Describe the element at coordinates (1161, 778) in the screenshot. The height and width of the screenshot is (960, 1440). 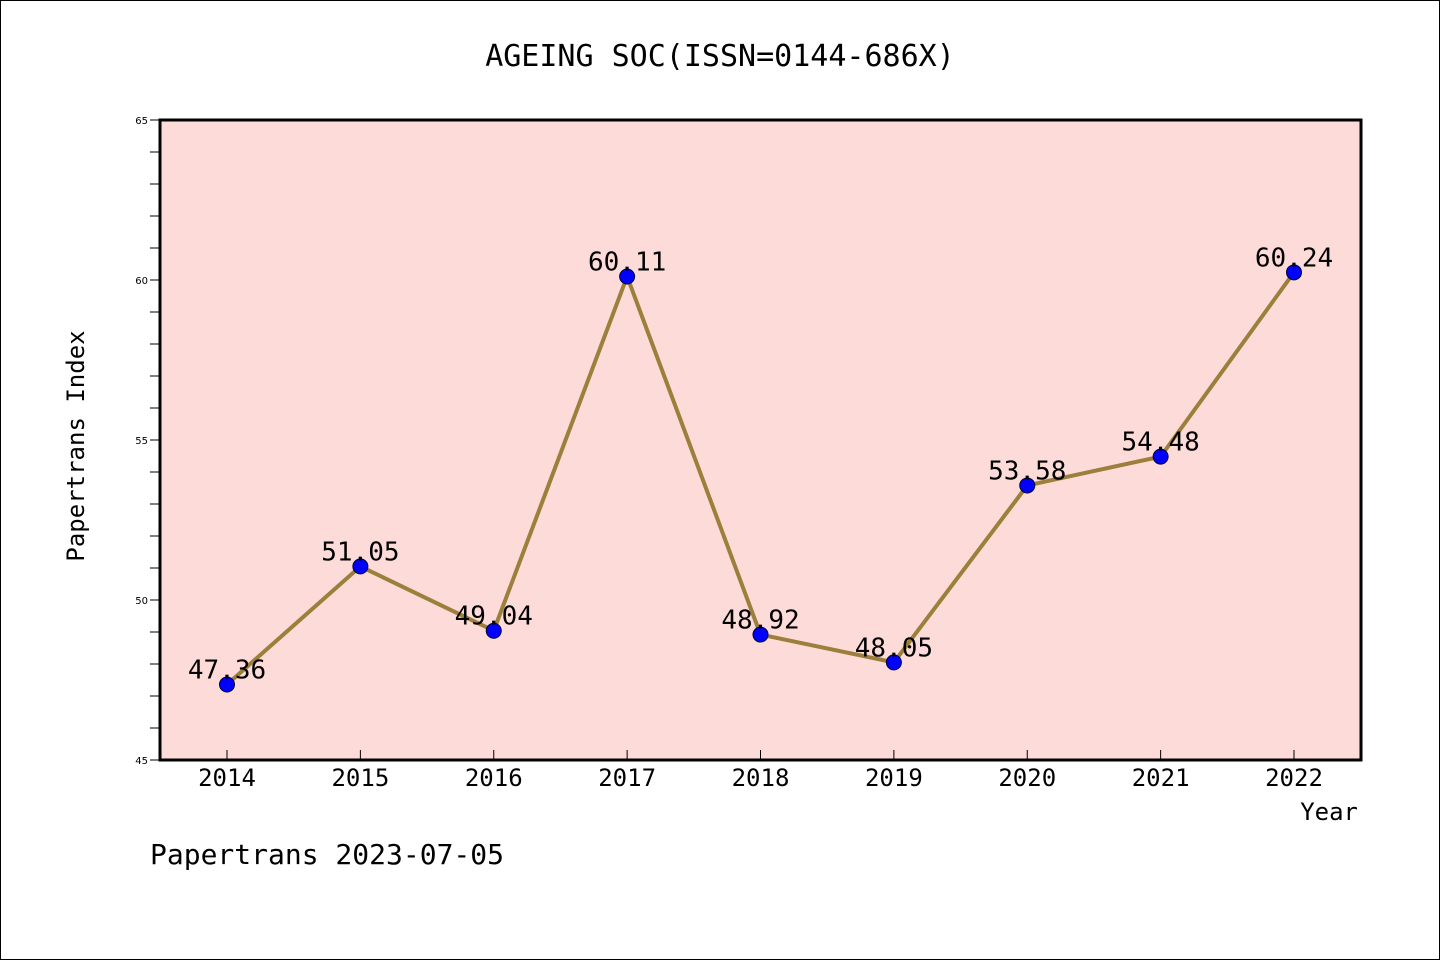
I see `x-tick-label: 2021` at that location.